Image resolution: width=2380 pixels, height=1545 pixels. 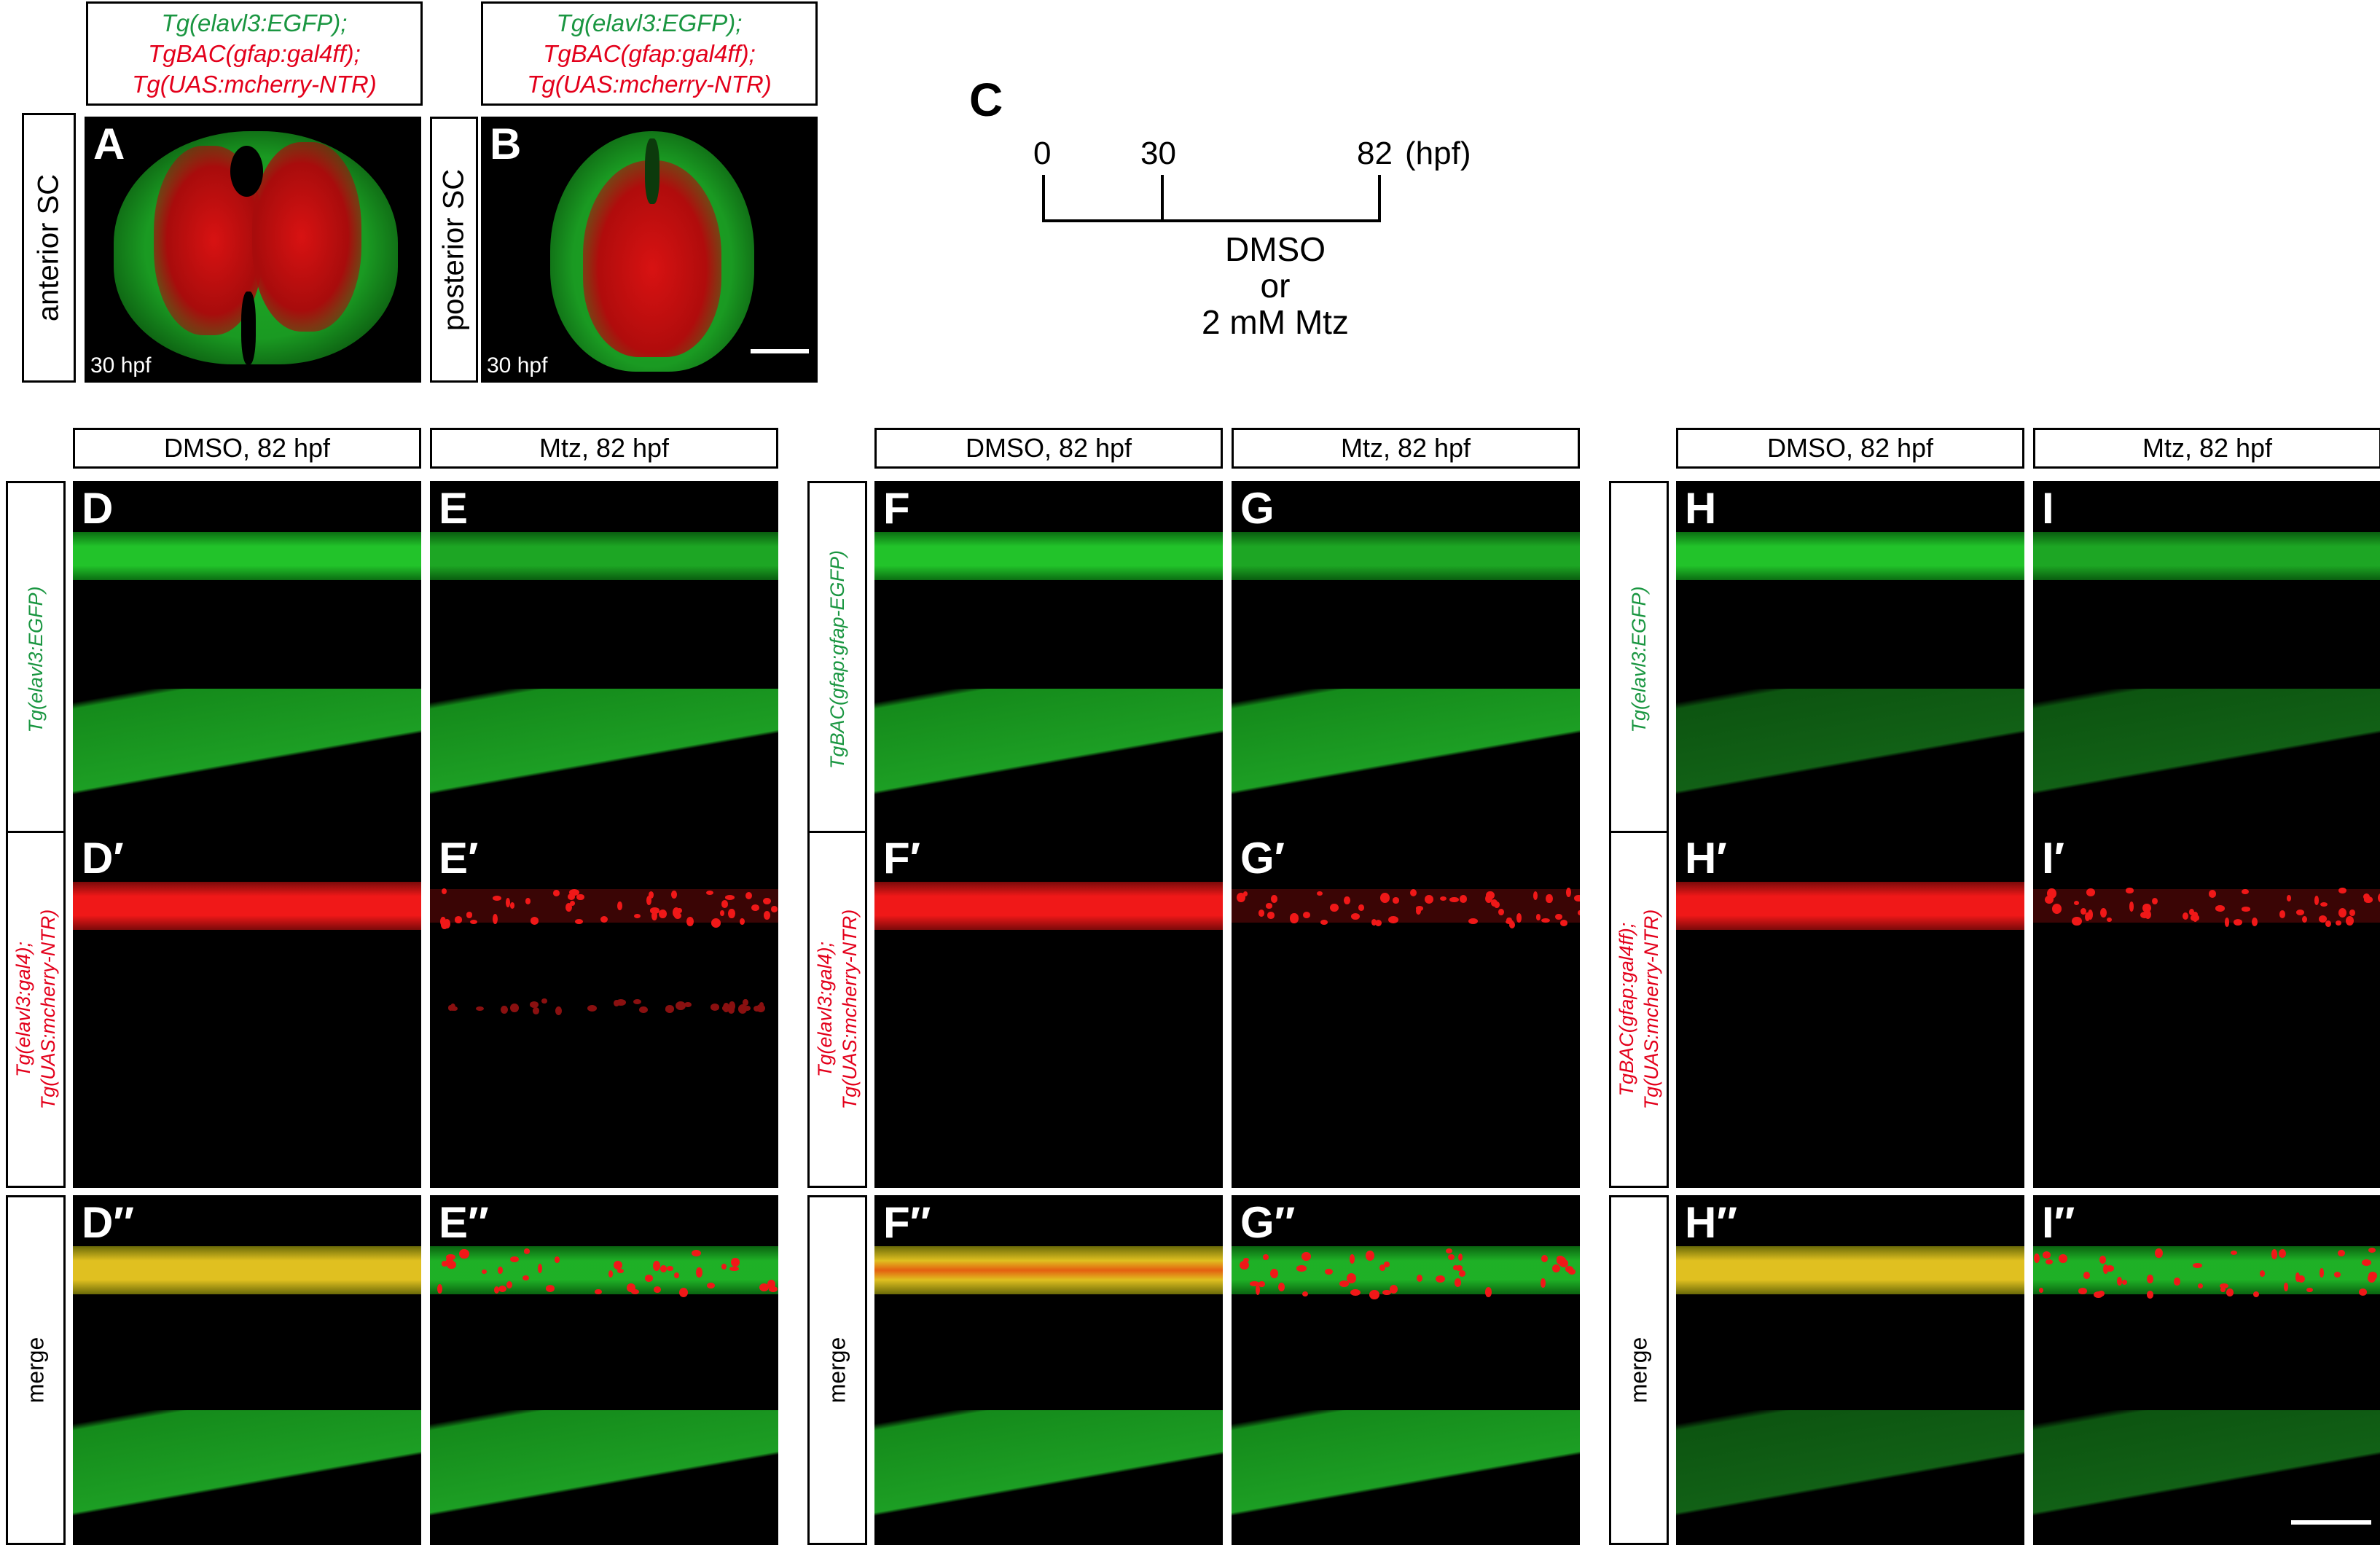 I want to click on micrograph-panel: G′, so click(x=1406, y=1009).